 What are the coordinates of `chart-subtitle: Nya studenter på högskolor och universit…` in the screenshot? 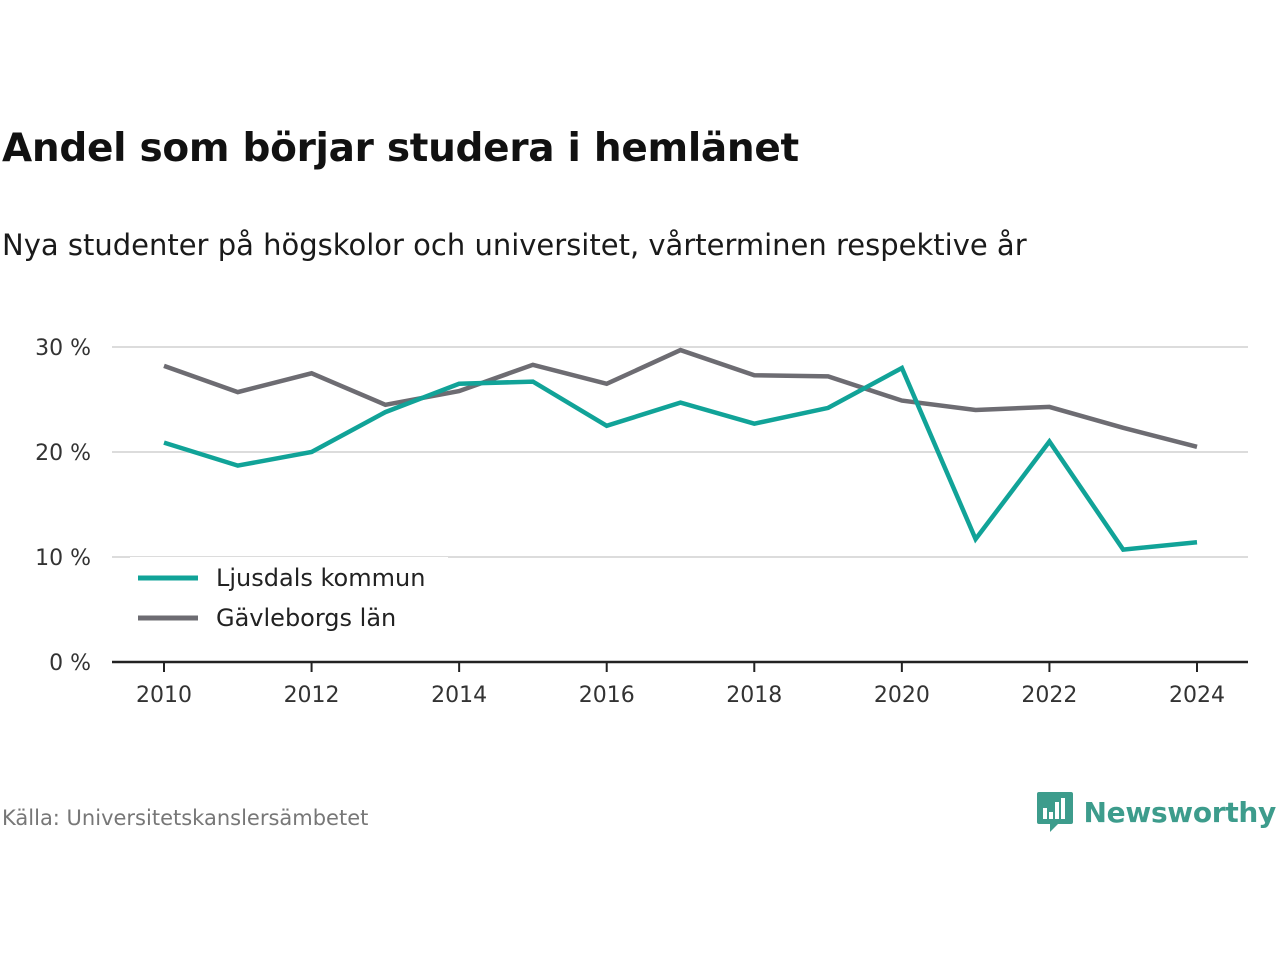 It's located at (514, 245).